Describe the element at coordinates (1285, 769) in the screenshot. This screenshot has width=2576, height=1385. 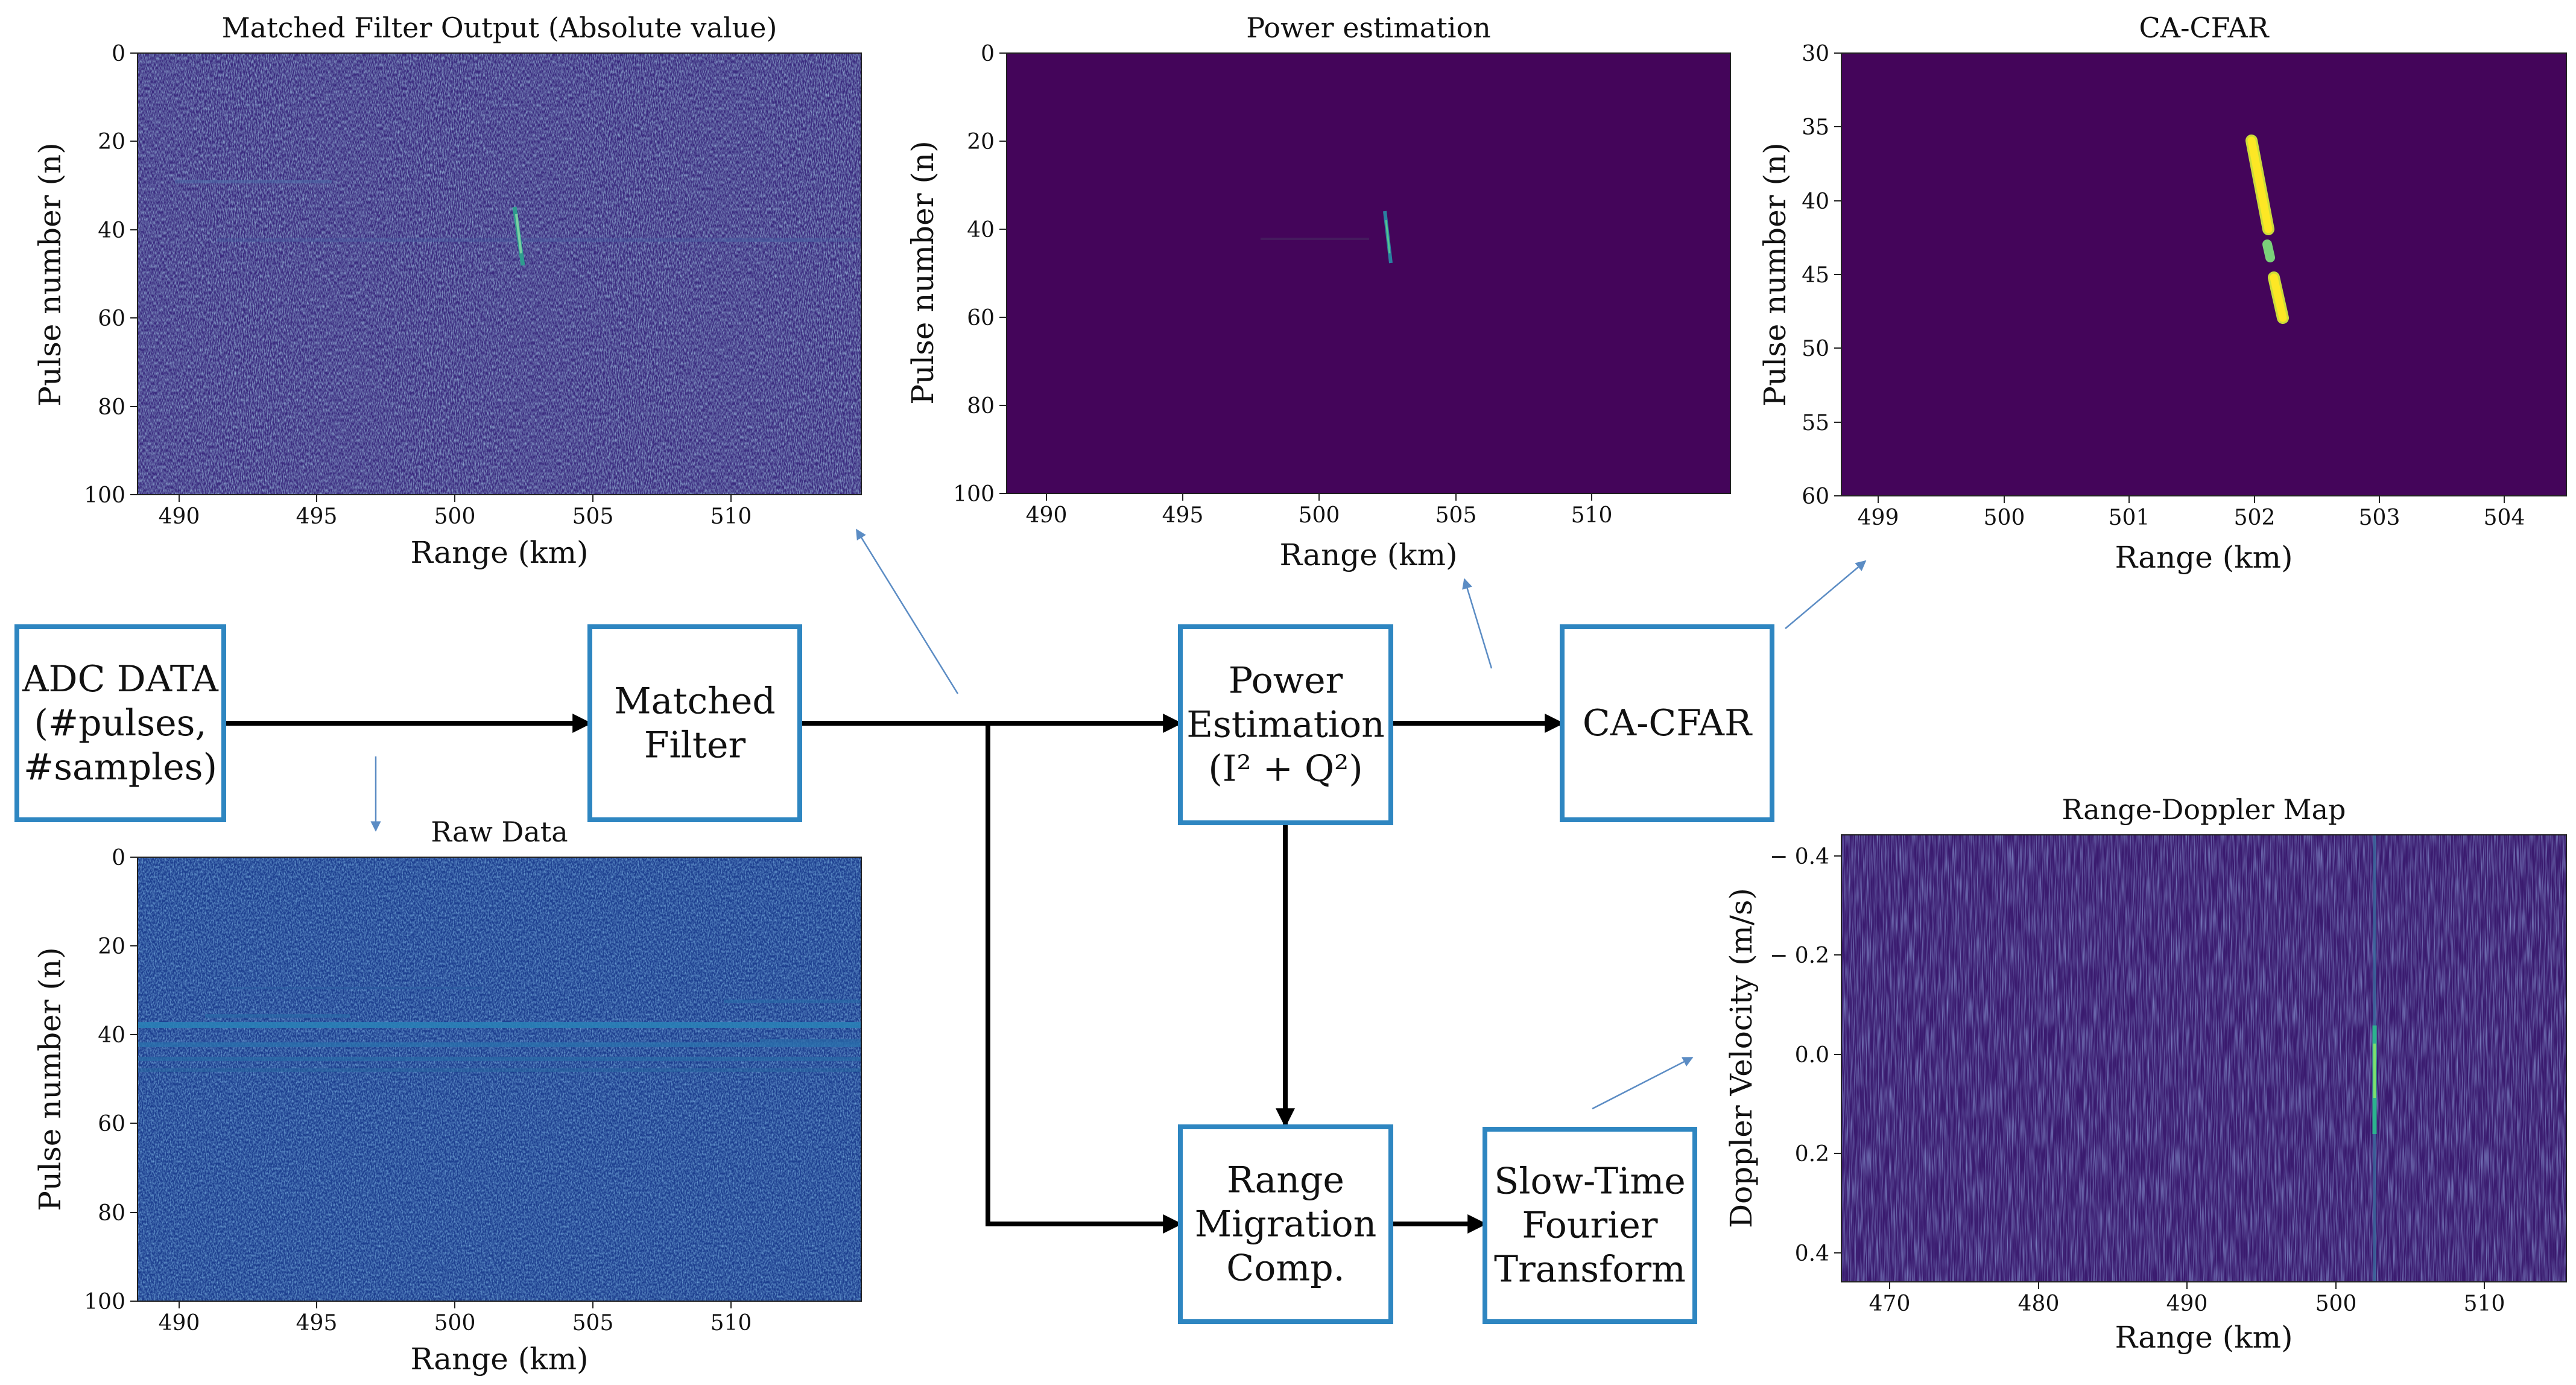
I see `block-label-line: (I² + Q²)` at that location.